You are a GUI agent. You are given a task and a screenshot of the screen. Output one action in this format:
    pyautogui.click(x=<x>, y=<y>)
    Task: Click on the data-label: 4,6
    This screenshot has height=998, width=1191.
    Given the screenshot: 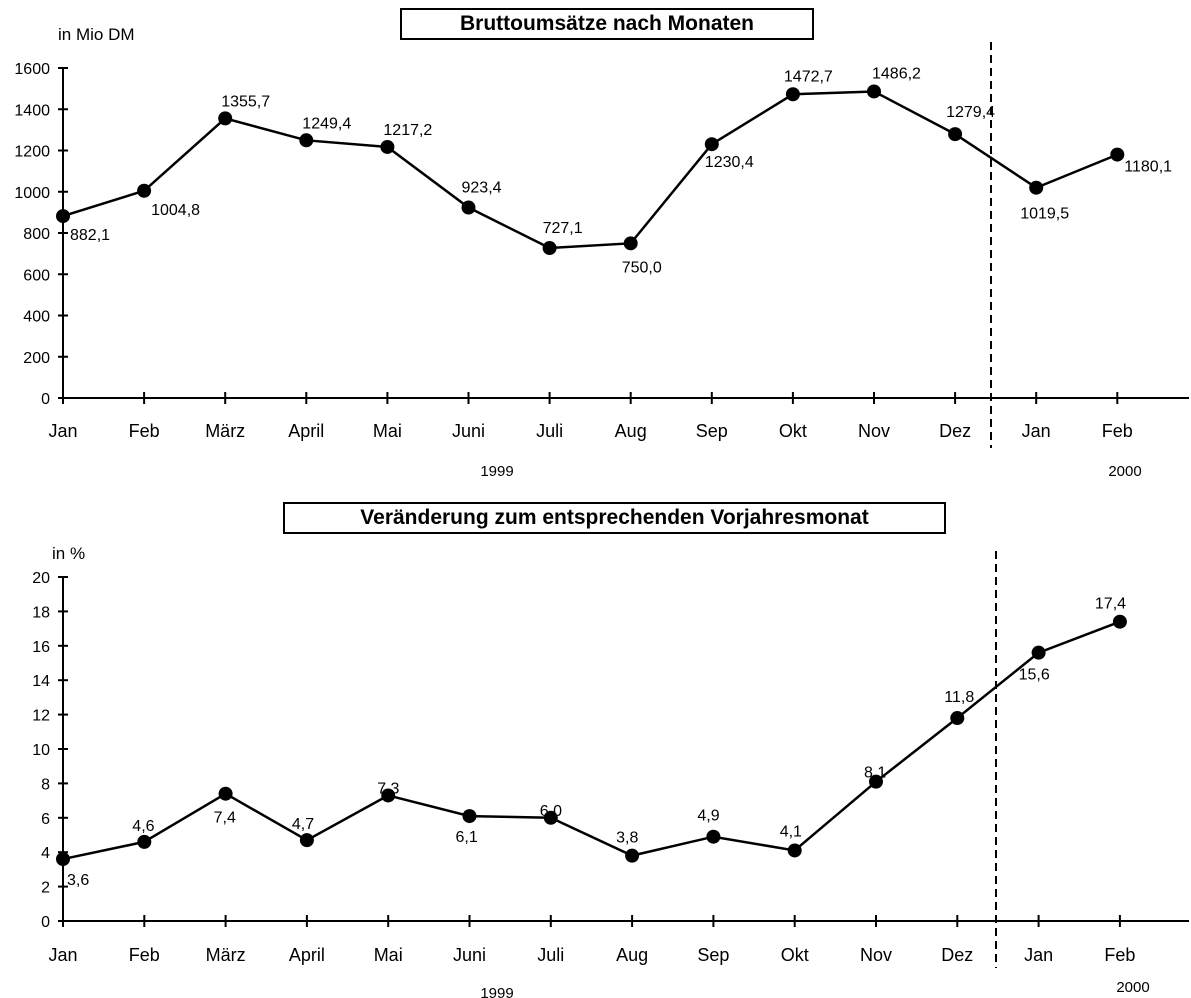 What is the action you would take?
    pyautogui.click(x=143, y=826)
    